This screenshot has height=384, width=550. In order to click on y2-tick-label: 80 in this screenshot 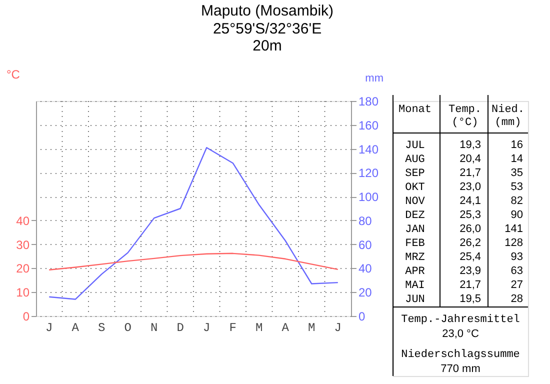, I will do `click(365, 221)`.